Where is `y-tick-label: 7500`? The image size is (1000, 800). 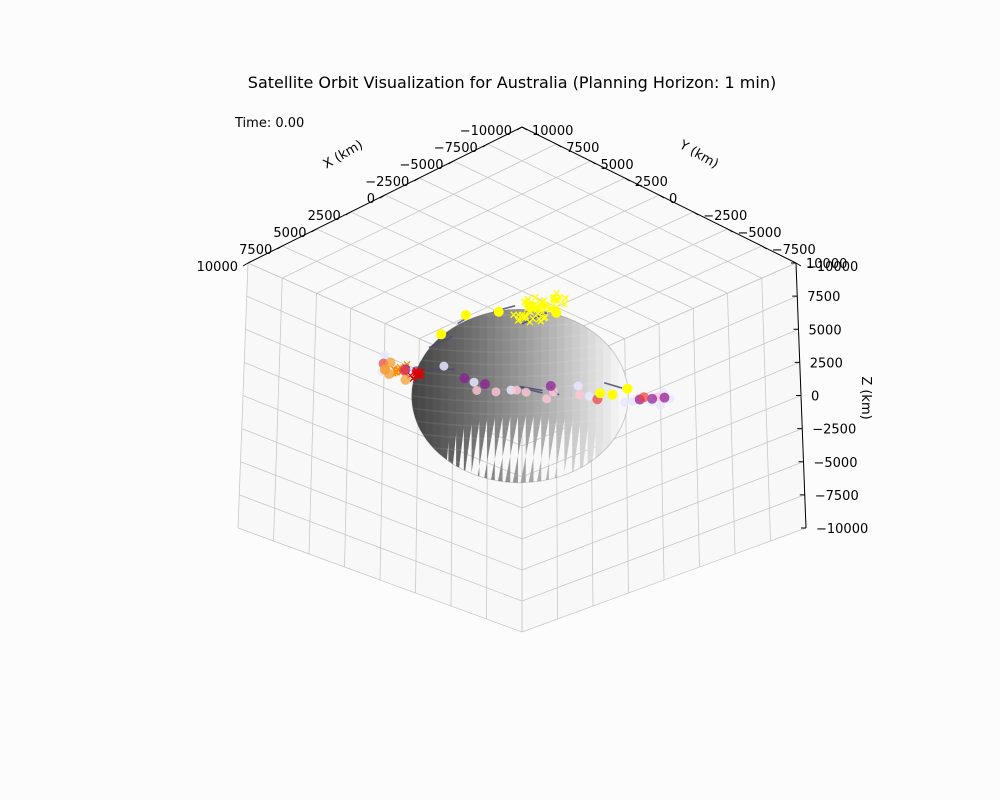 y-tick-label: 7500 is located at coordinates (582, 148).